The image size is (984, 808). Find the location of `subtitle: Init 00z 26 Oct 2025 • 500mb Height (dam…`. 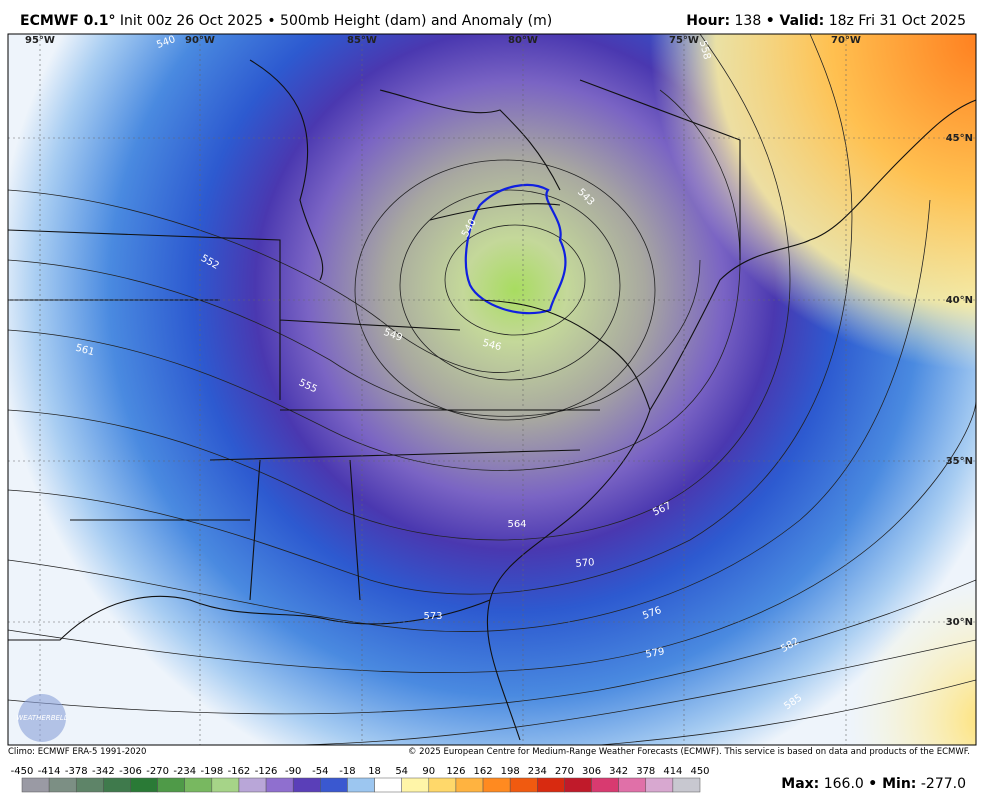

subtitle: Init 00z 26 Oct 2025 • 500mb Height (dam… is located at coordinates (336, 21).